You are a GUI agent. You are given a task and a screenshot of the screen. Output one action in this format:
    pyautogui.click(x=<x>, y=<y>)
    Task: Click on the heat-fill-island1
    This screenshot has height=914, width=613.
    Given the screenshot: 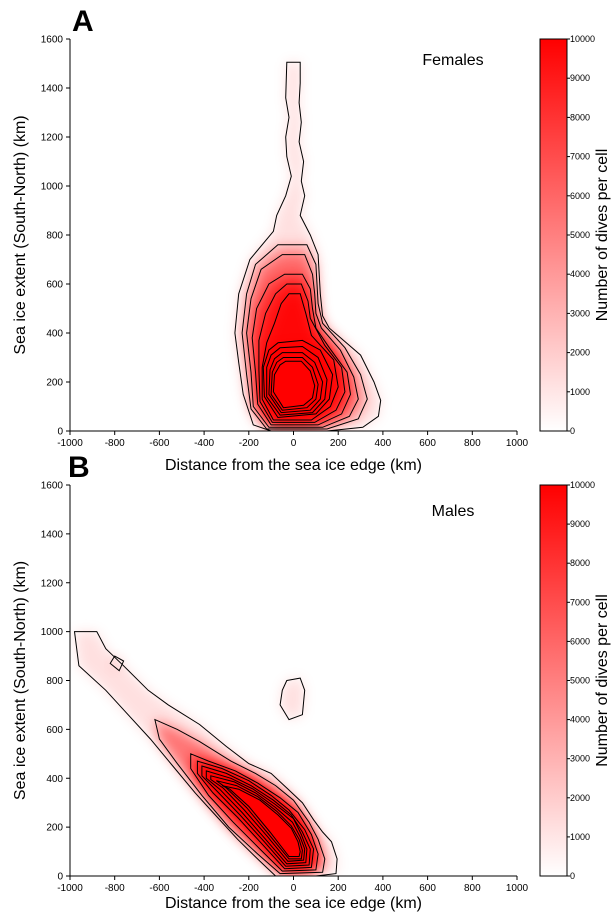 What is the action you would take?
    pyautogui.click(x=117, y=663)
    